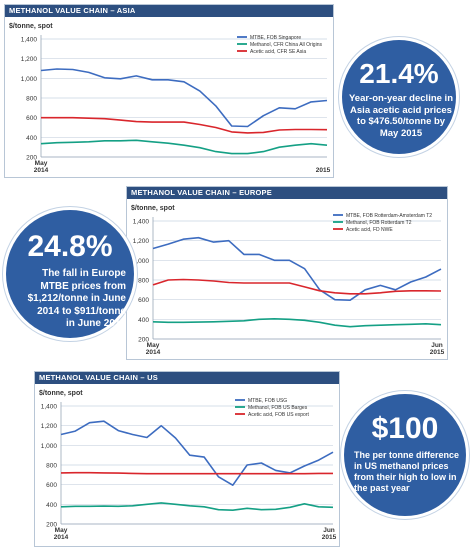 This screenshot has width=474, height=553. I want to click on callout-text-line: in June 2015, so click(95, 323).